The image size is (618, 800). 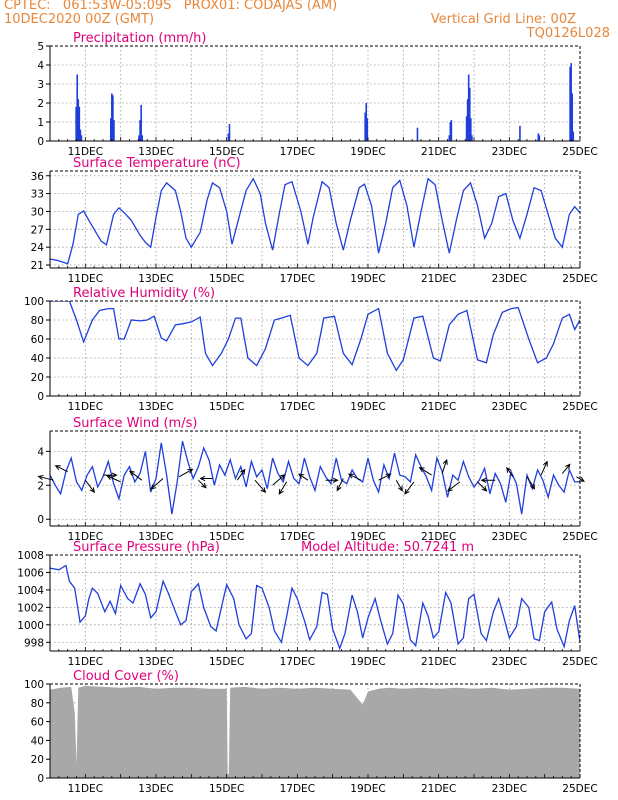 I want to click on y-tick-label: 27, so click(x=37, y=230).